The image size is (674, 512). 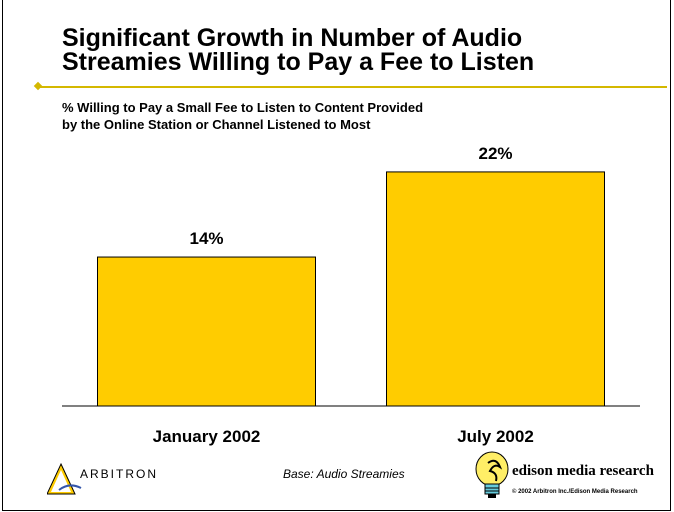 What do you see at coordinates (119, 474) in the screenshot?
I see `arbitron-label: ARBITRON` at bounding box center [119, 474].